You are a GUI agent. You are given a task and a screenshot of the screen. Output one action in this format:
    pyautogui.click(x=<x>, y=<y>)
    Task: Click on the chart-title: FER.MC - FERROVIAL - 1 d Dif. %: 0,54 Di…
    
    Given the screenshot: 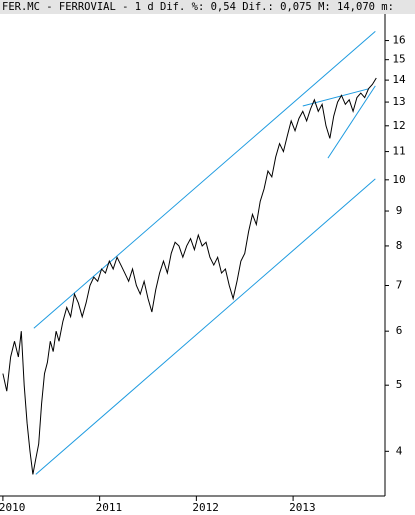 What is the action you would take?
    pyautogui.click(x=198, y=7)
    